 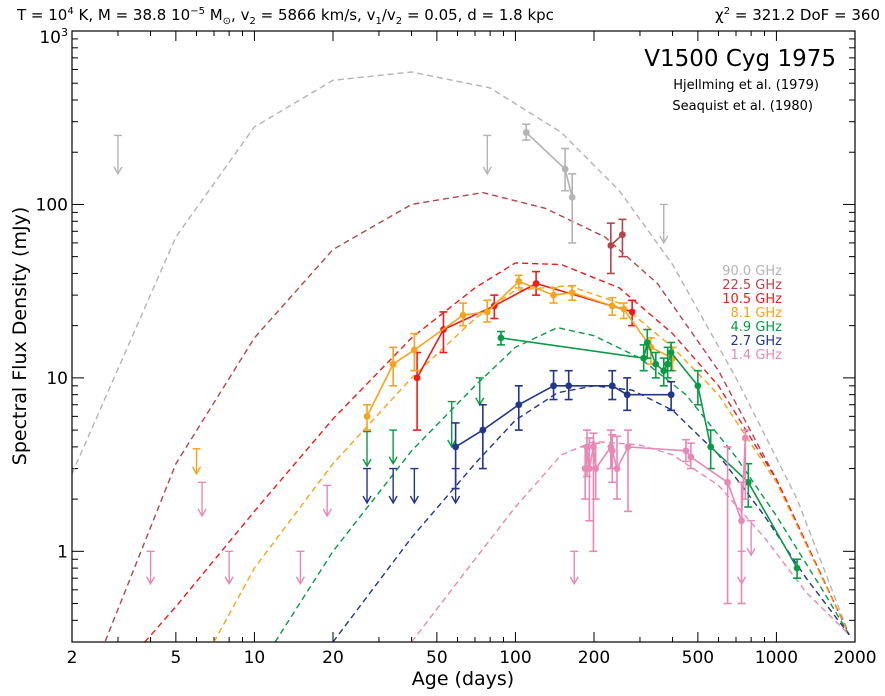 I want to click on legend-item-90-0-ghz: 90.0 GHz, so click(x=752, y=271).